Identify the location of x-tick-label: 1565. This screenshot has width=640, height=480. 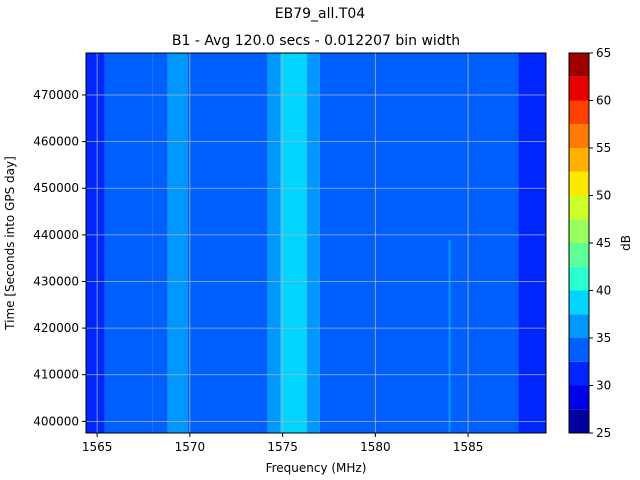
(97, 447).